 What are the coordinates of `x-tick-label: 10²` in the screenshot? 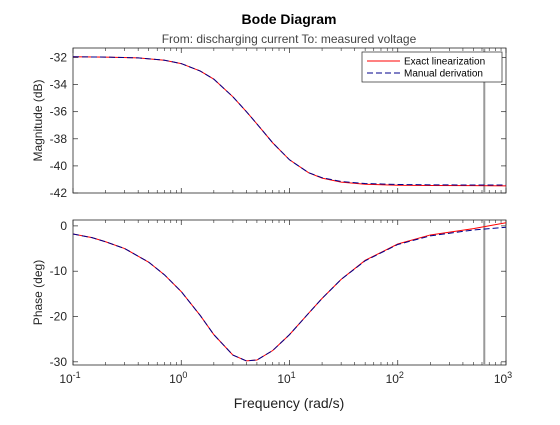 It's located at (395, 378).